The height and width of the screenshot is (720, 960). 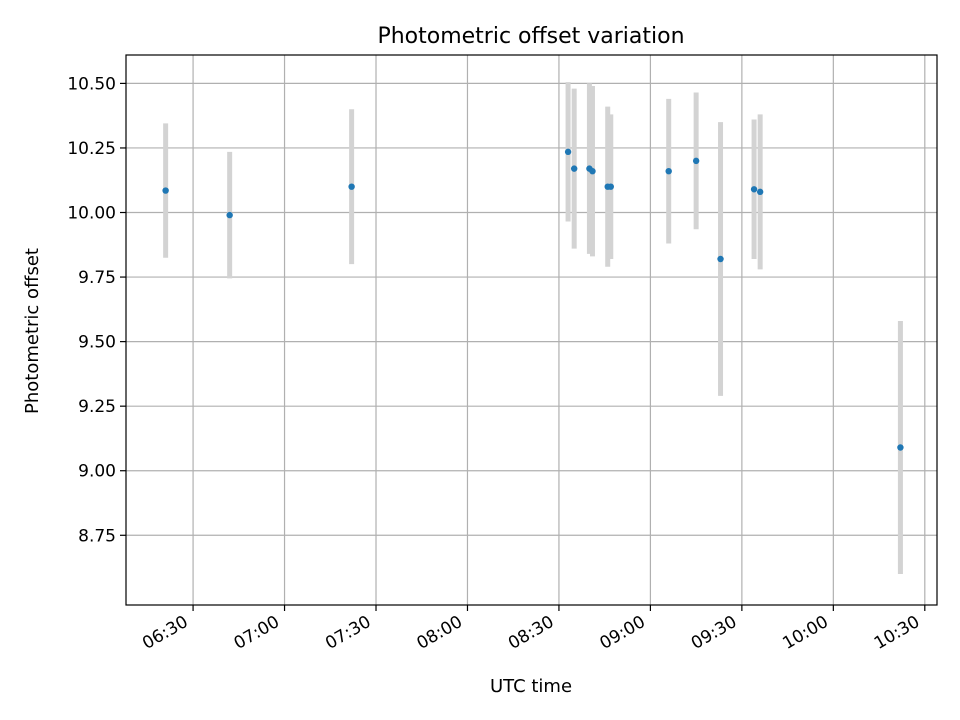 What do you see at coordinates (97, 536) in the screenshot?
I see `y-tick-label: 8.75` at bounding box center [97, 536].